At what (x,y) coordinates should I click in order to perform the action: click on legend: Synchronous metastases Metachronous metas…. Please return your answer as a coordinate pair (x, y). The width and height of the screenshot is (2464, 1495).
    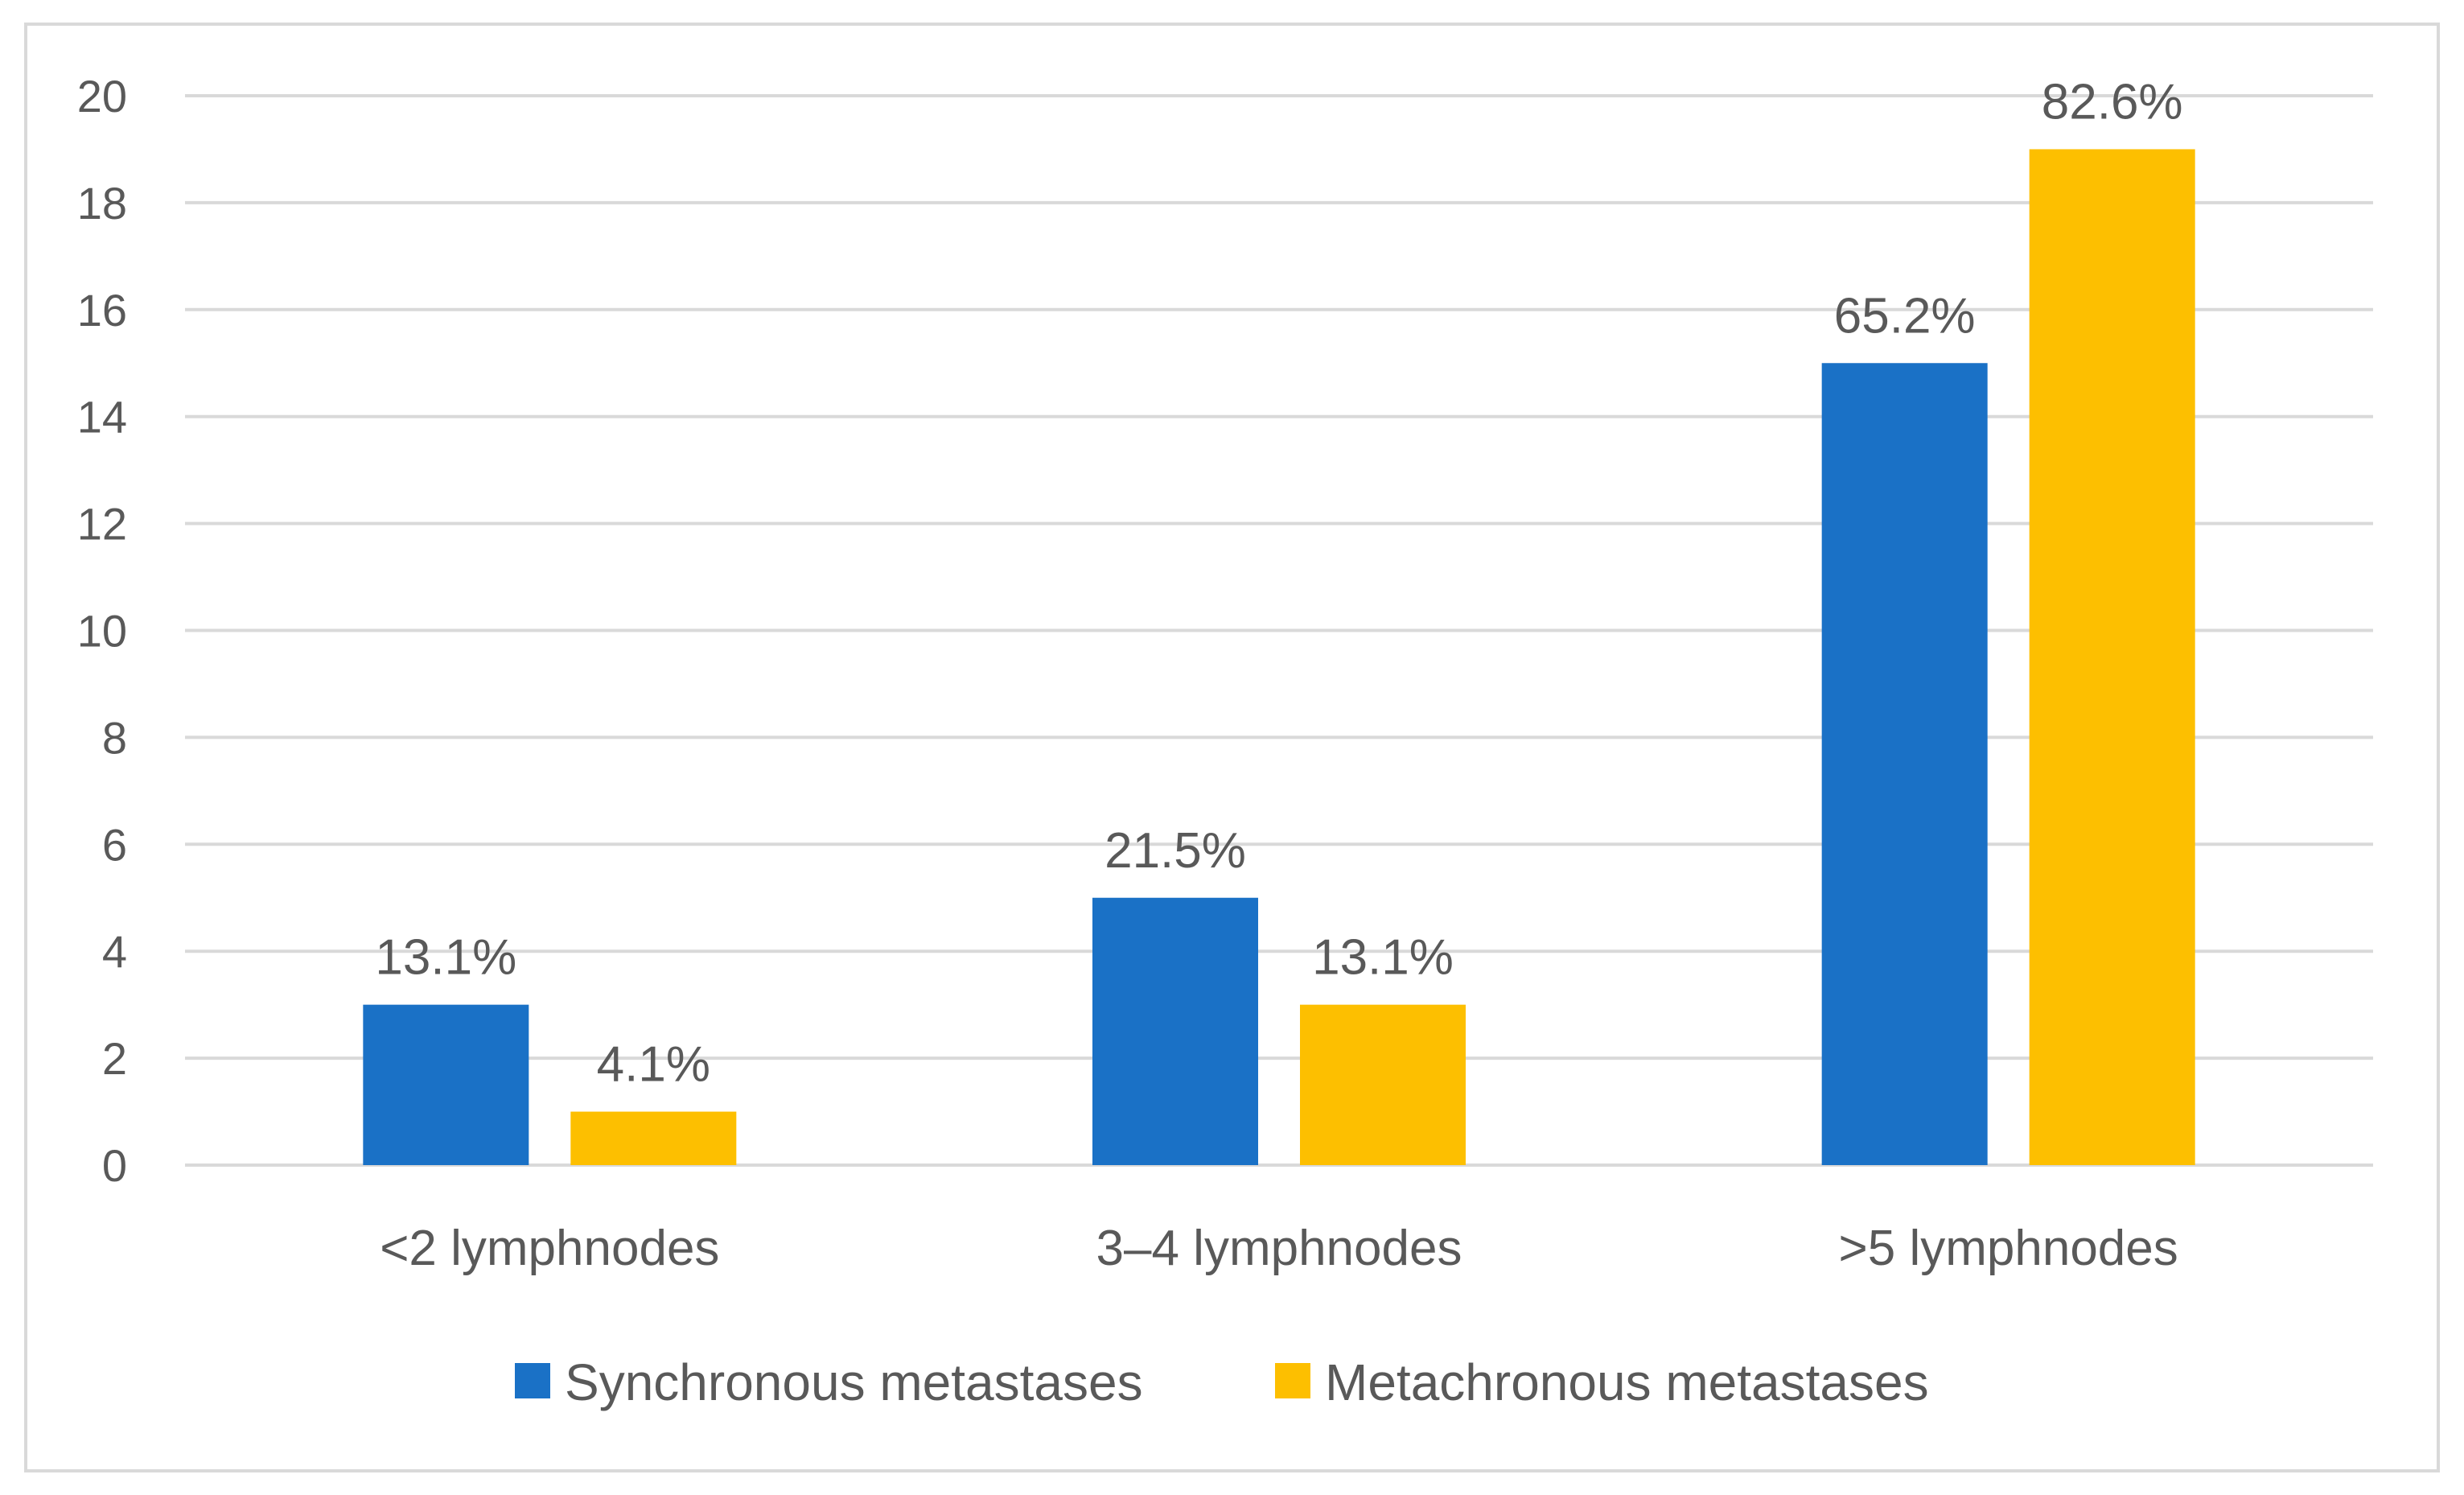
    Looking at the image, I should click on (1222, 1382).